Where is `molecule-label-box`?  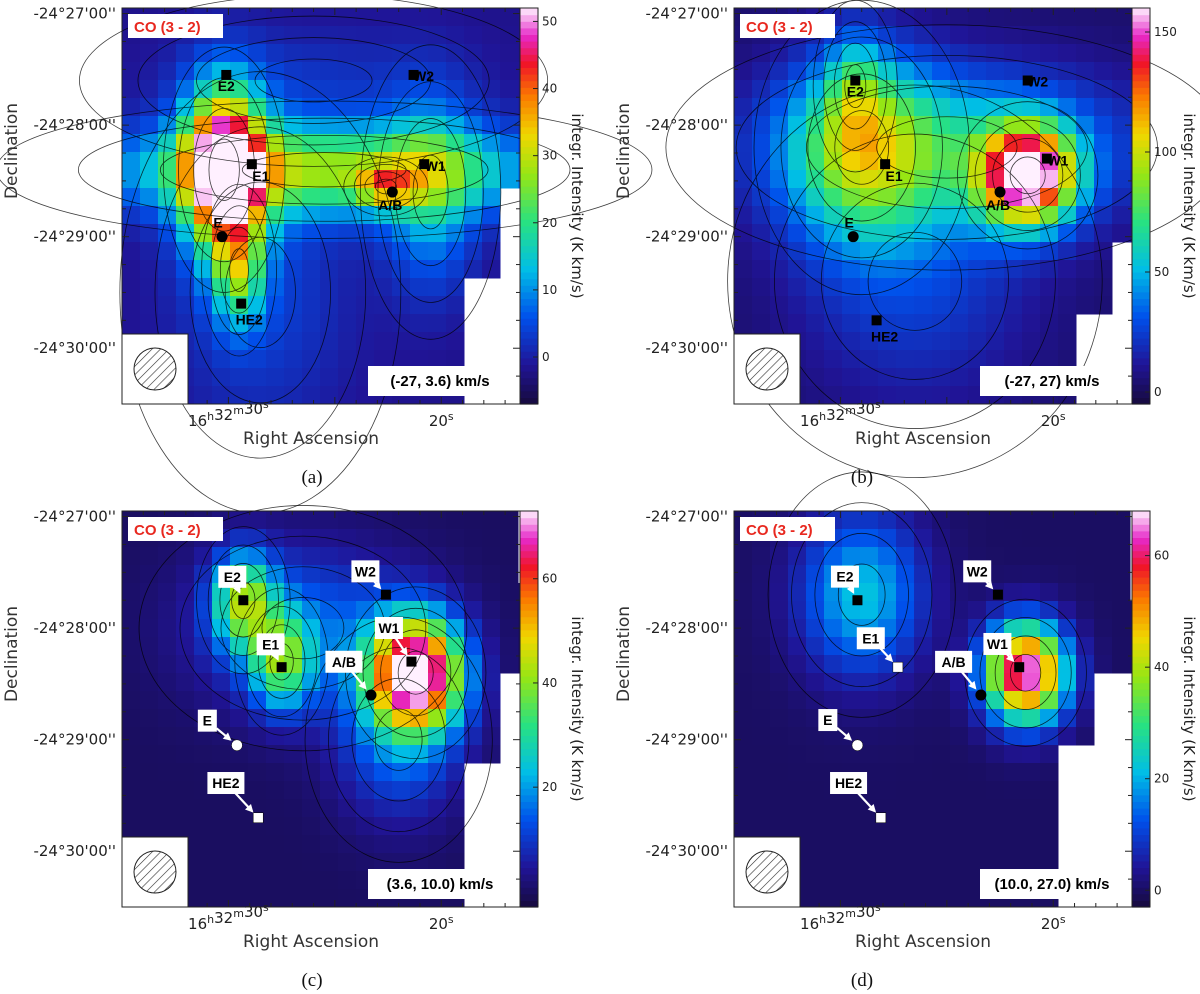 molecule-label-box is located at coordinates (787, 529).